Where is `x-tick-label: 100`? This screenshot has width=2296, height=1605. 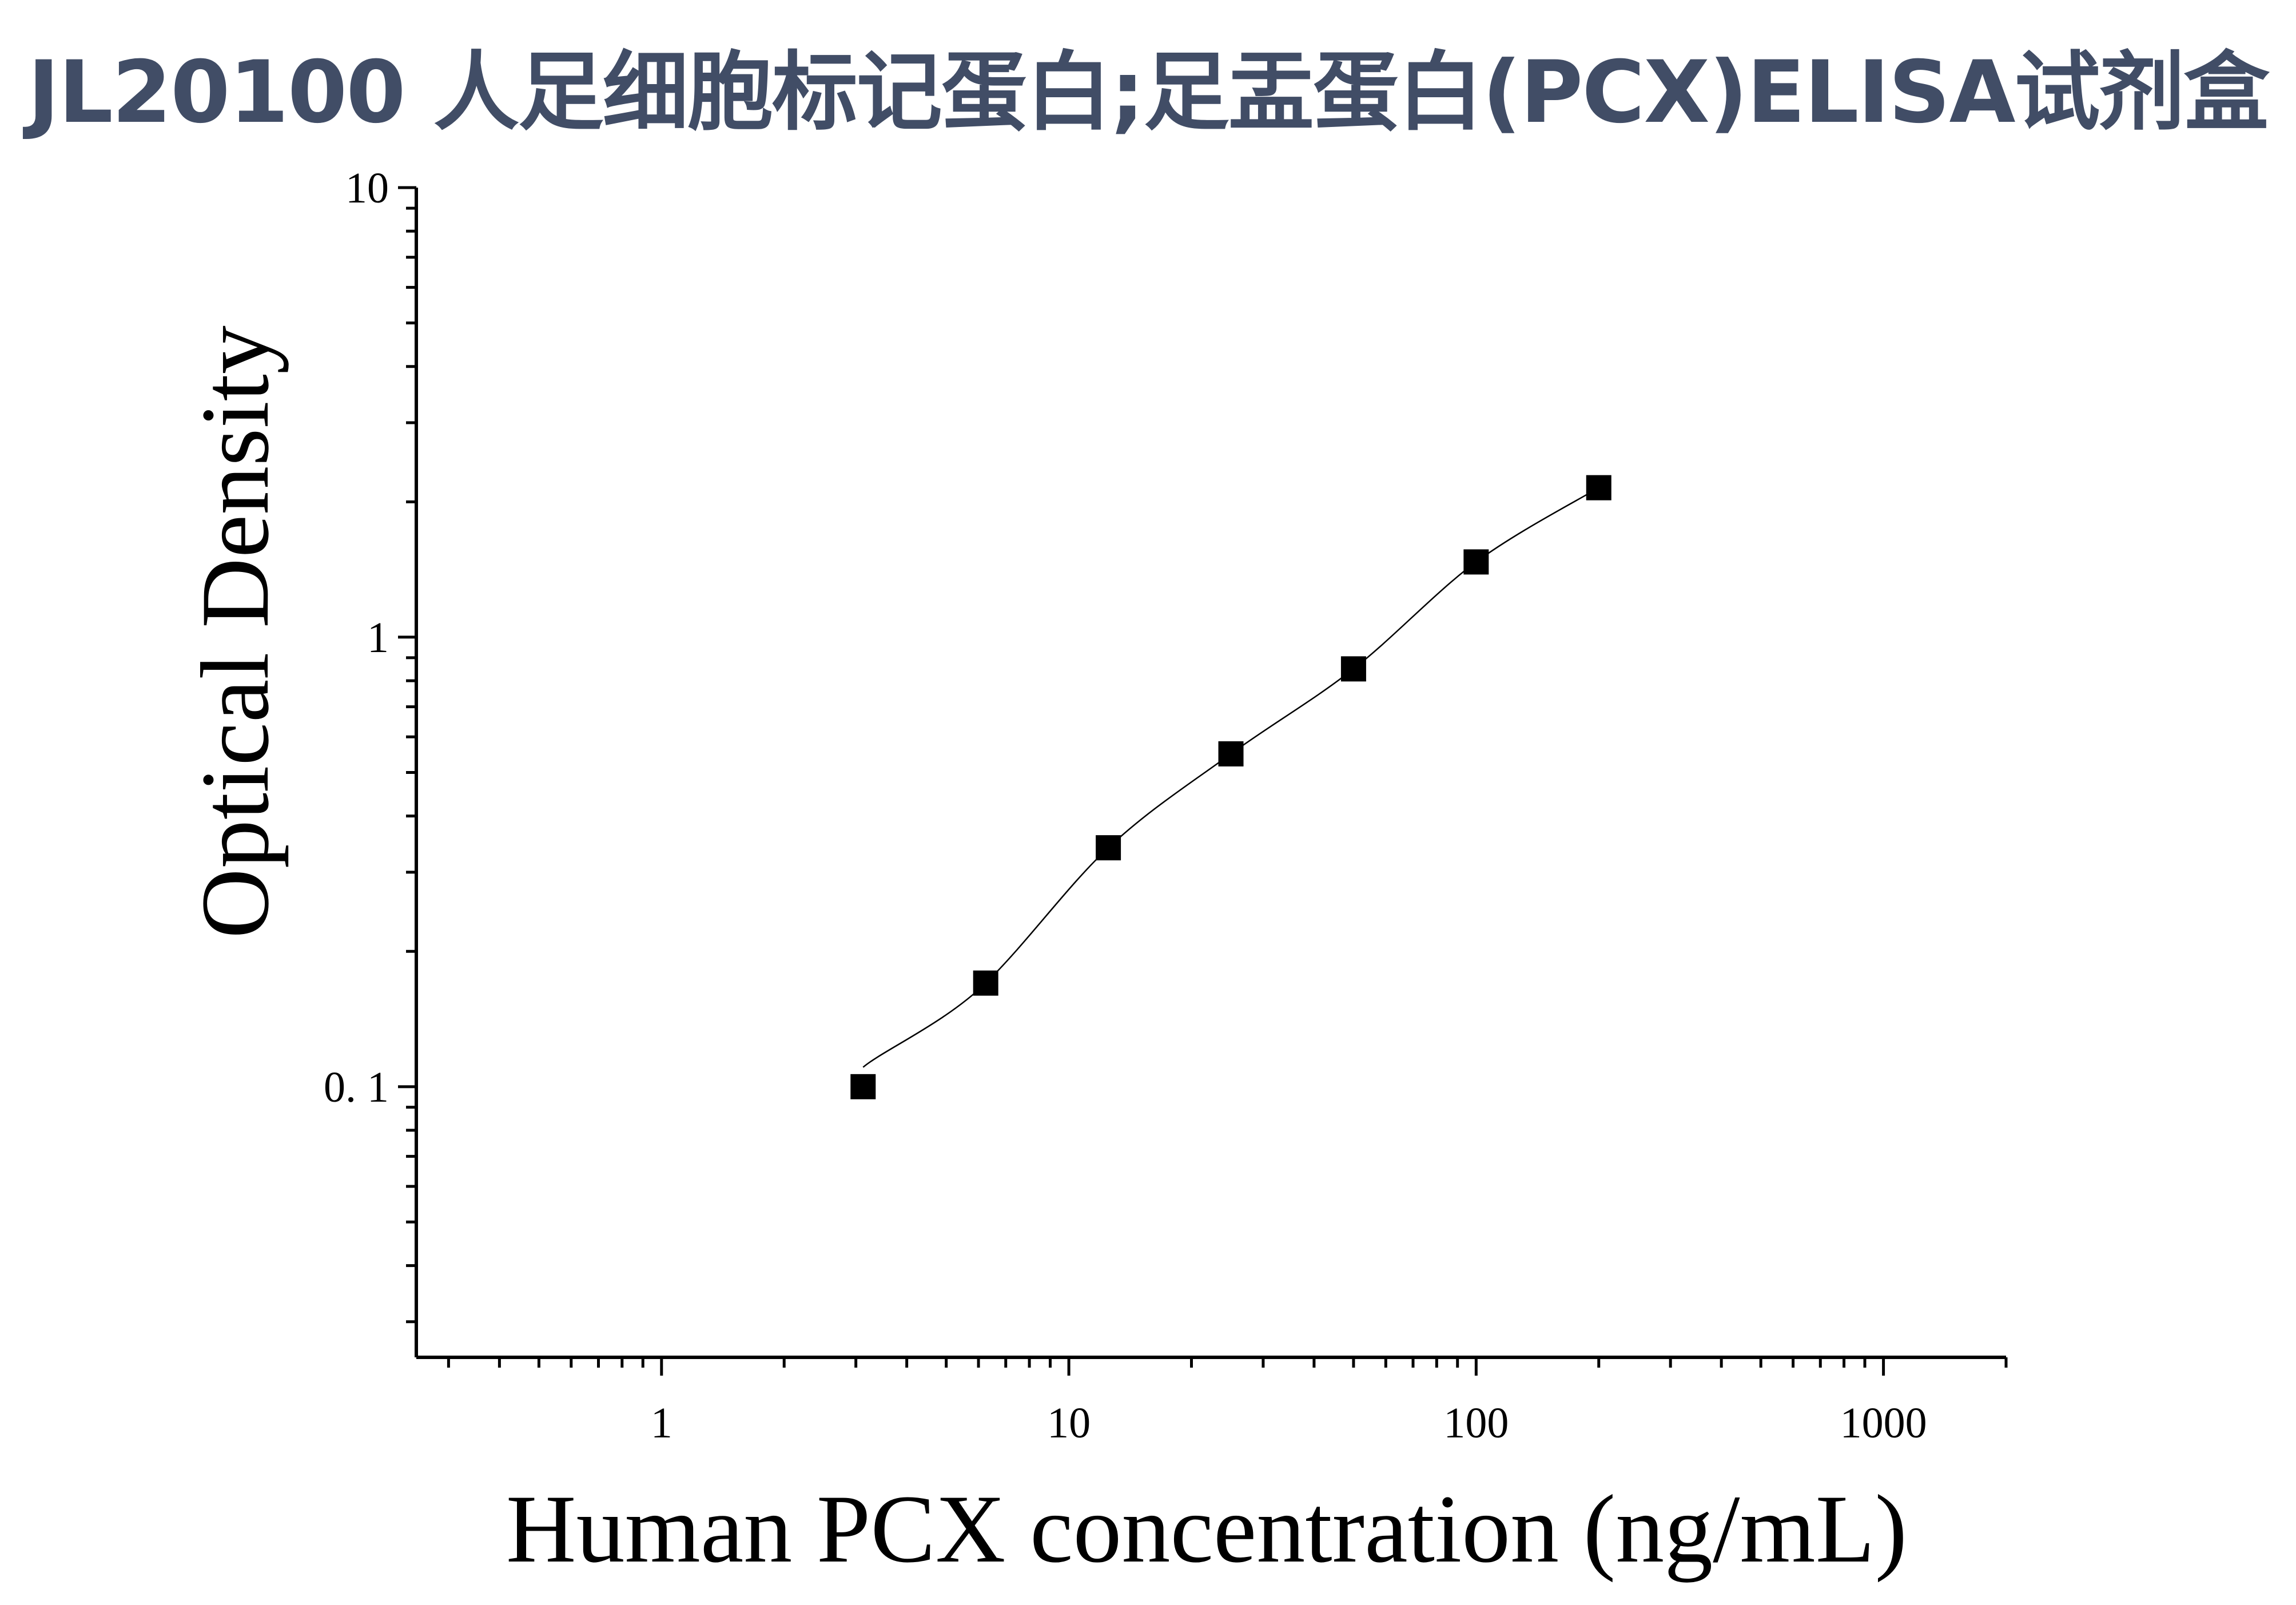
x-tick-label: 100 is located at coordinates (1476, 1423).